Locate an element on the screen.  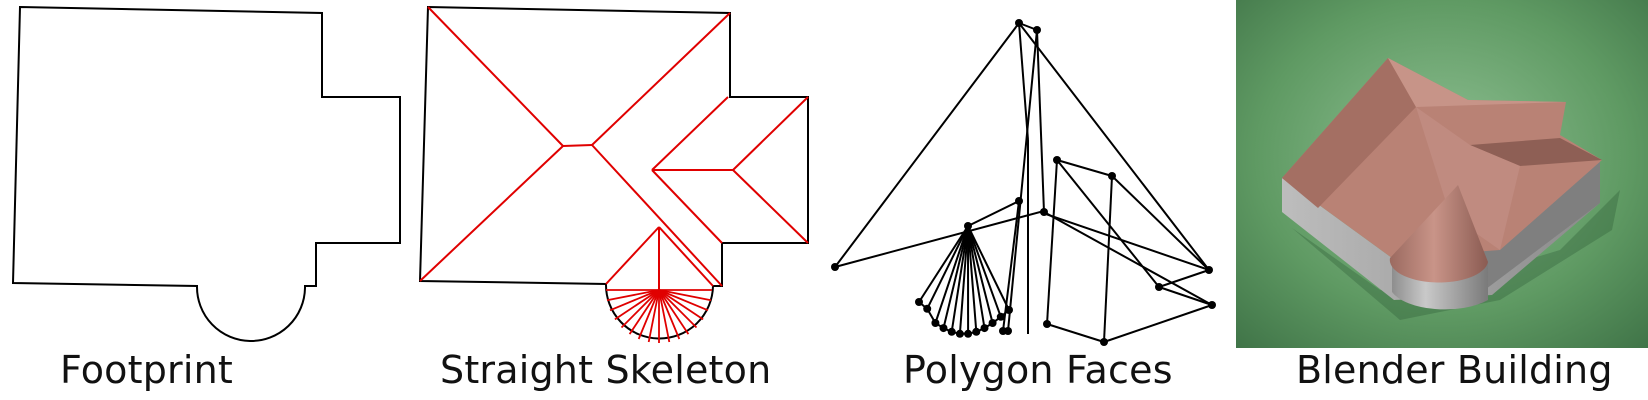
faces-fan-arc is located at coordinates (964, 318).